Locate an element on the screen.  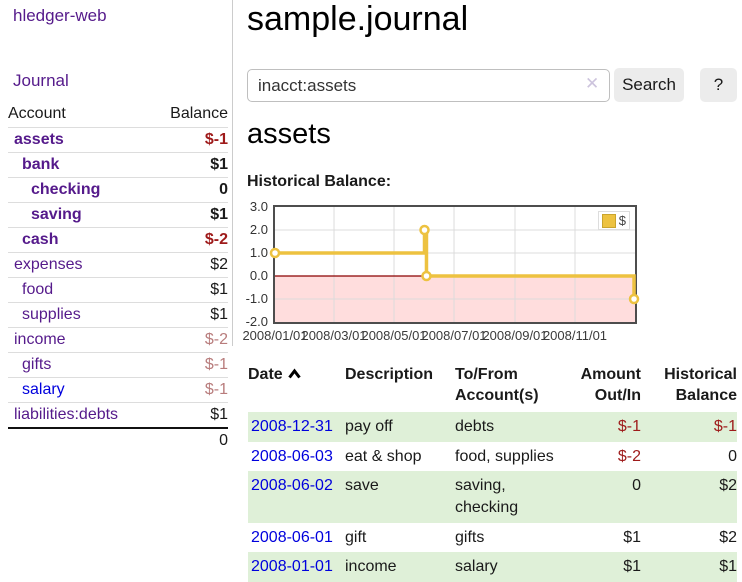
account-balance-gifts: $-1 is located at coordinates (190, 365).